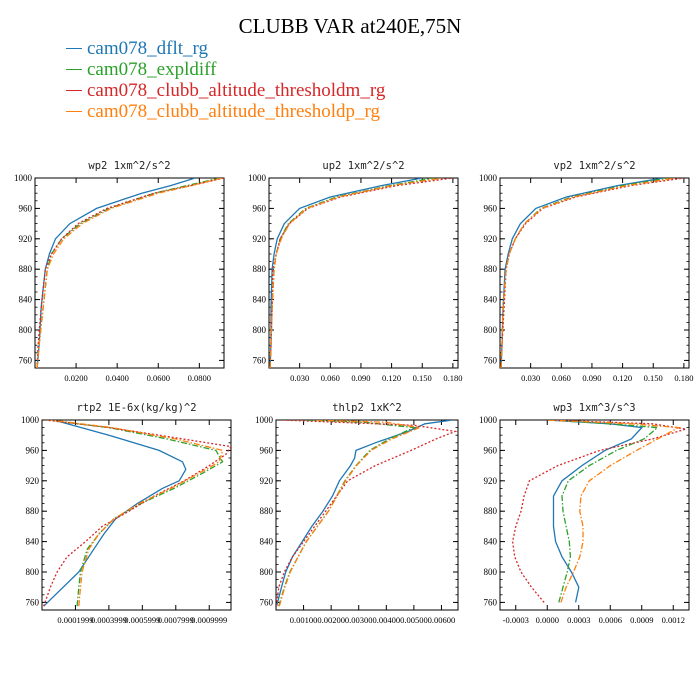 This screenshot has height=700, width=700. What do you see at coordinates (516, 620) in the screenshot?
I see `x-tick-label: -0.0003` at bounding box center [516, 620].